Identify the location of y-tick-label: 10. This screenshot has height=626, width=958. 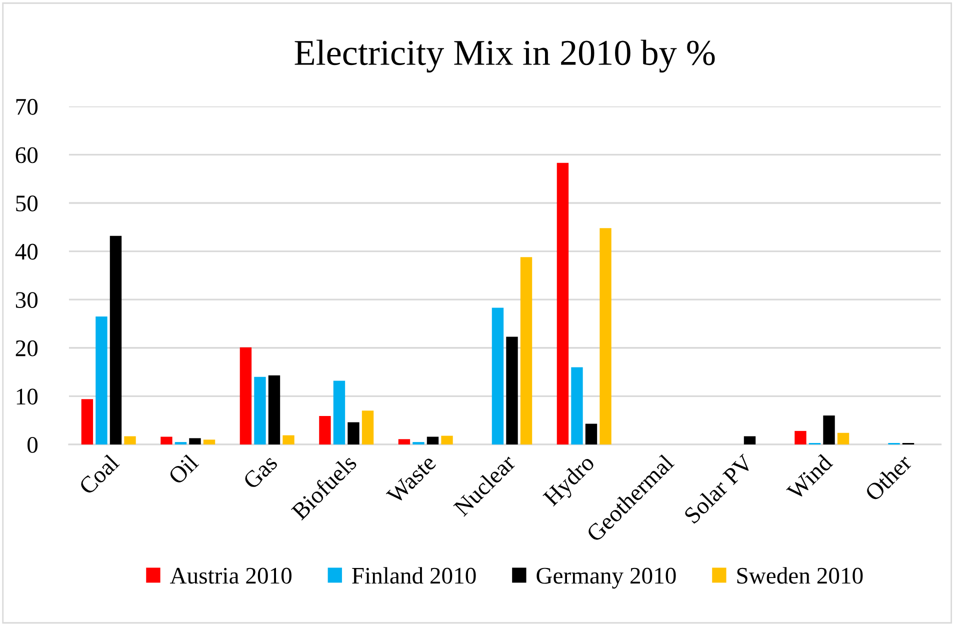
(27, 396).